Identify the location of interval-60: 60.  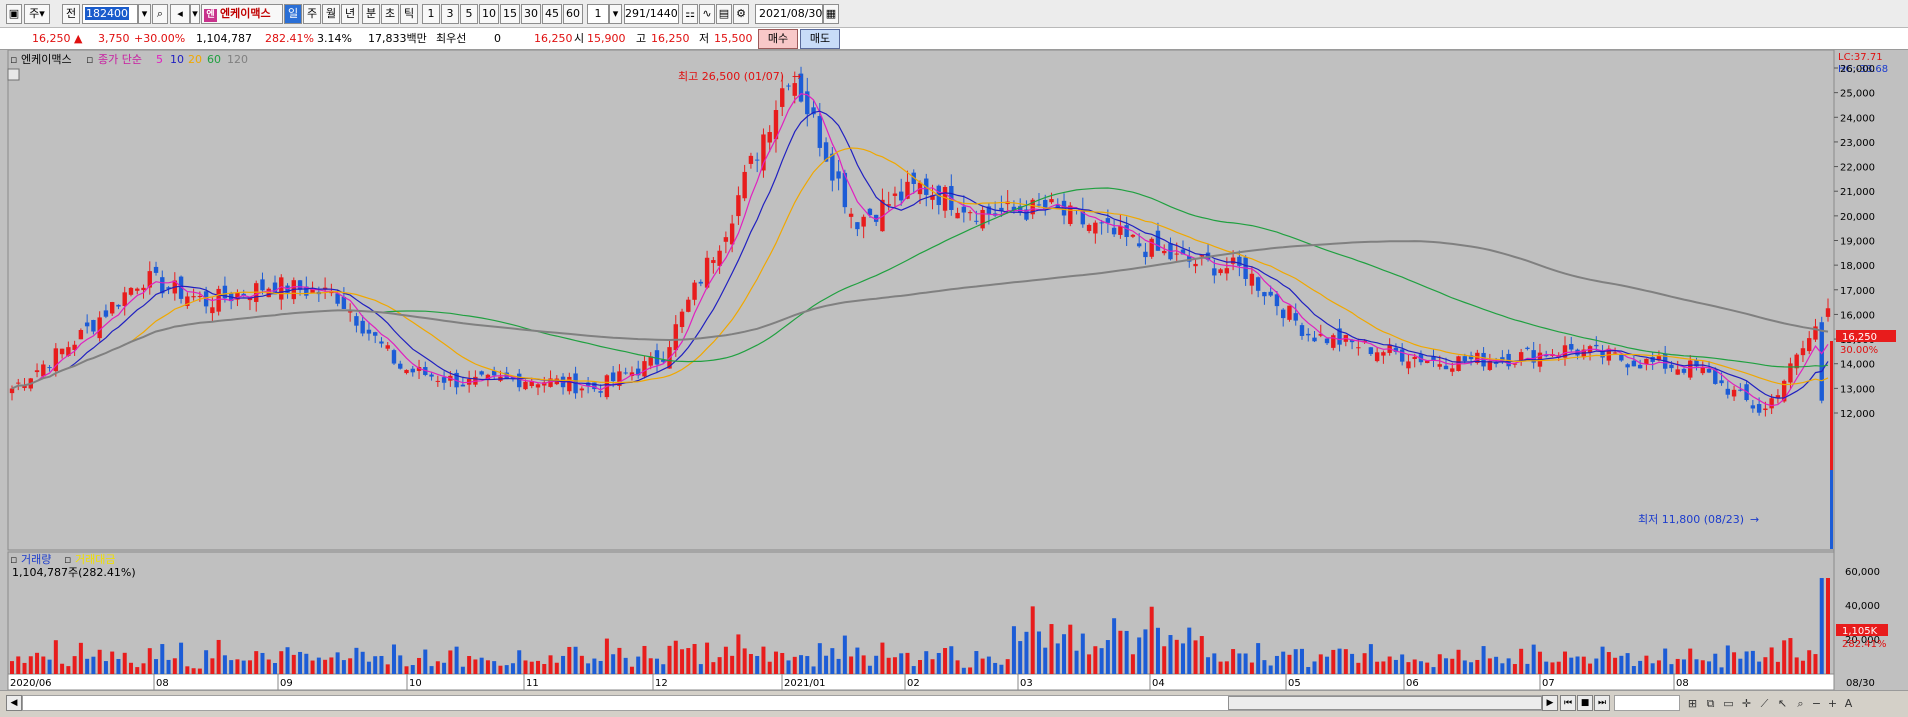
(573, 14).